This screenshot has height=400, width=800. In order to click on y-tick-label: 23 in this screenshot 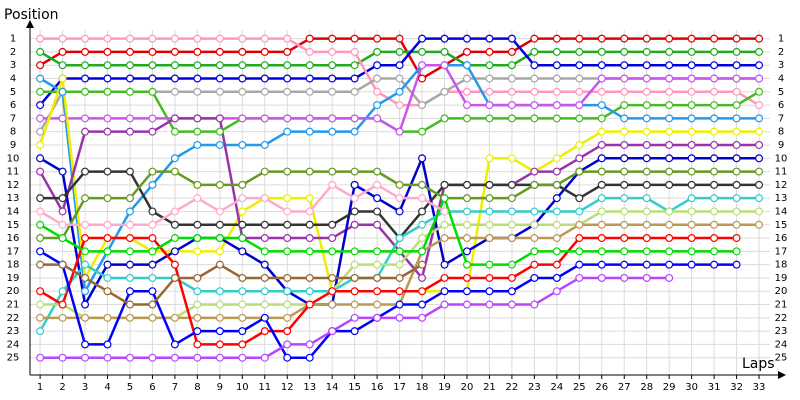, I will do `click(13, 331)`.